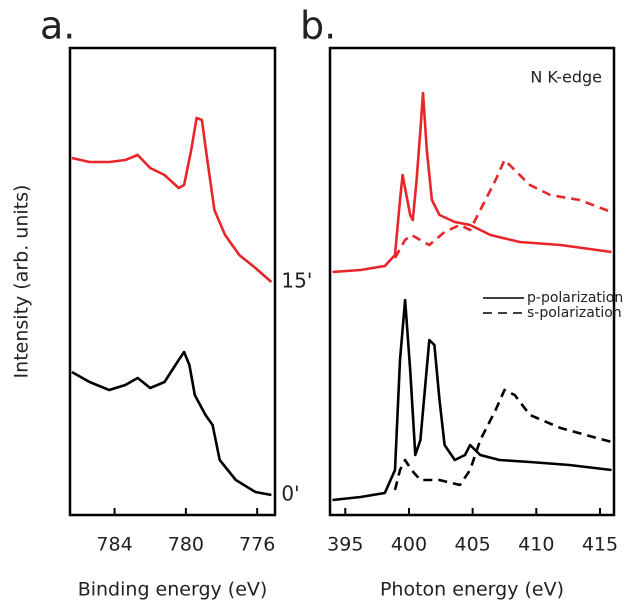 The height and width of the screenshot is (603, 642). What do you see at coordinates (186, 545) in the screenshot?
I see `x-tick-label: 780` at bounding box center [186, 545].